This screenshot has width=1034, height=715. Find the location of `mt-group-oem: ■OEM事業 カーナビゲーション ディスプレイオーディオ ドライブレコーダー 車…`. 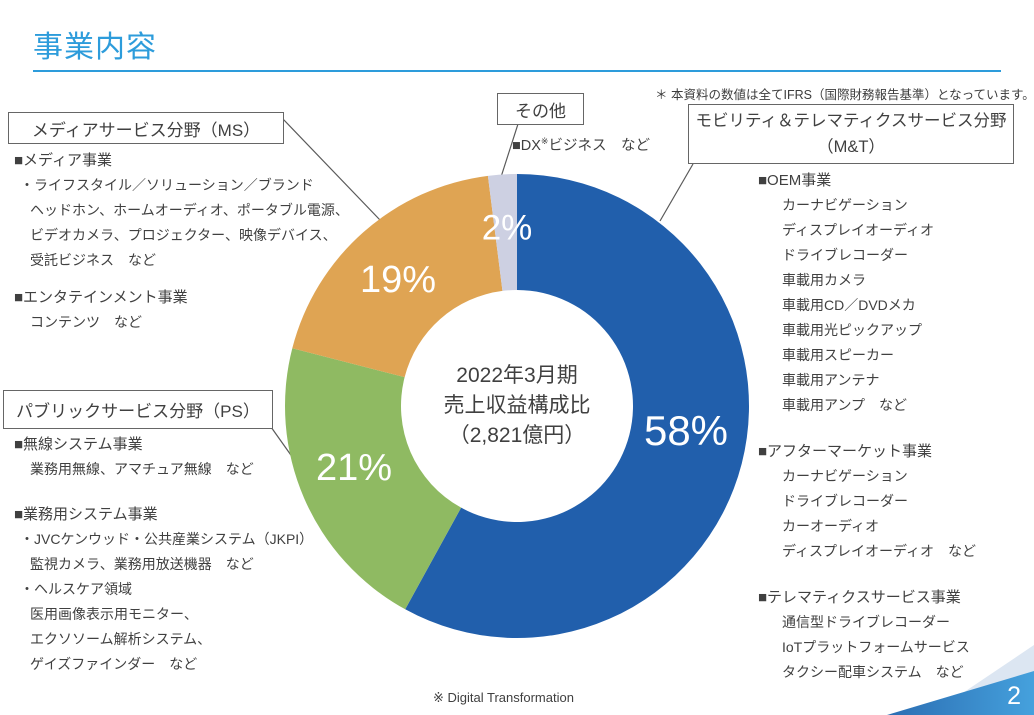

mt-group-oem: ■OEM事業 カーナビゲーション ディスプレイオーディオ ドライブレコーダー 車… is located at coordinates (867, 293).